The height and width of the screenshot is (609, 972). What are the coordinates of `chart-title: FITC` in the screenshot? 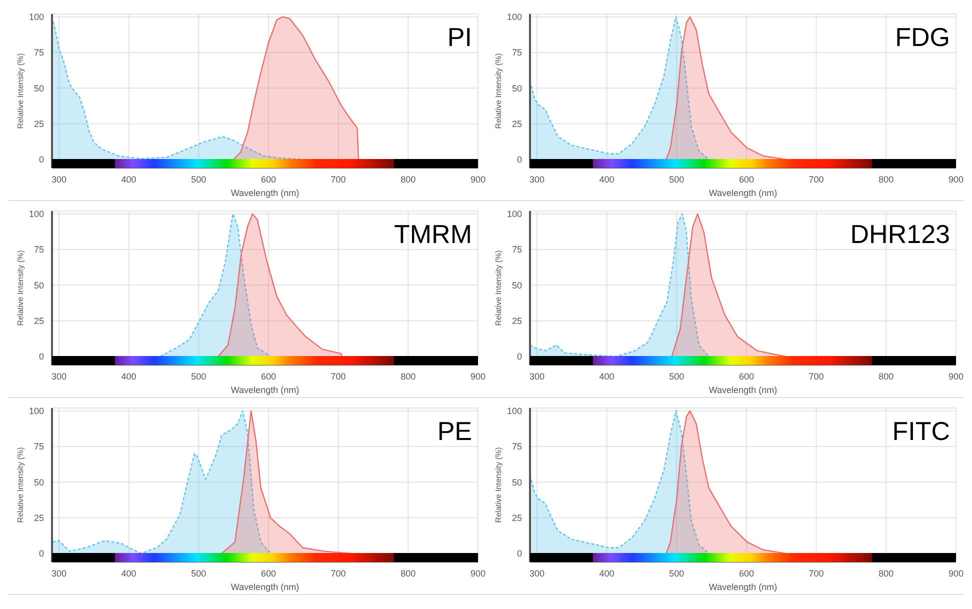 It's located at (921, 431).